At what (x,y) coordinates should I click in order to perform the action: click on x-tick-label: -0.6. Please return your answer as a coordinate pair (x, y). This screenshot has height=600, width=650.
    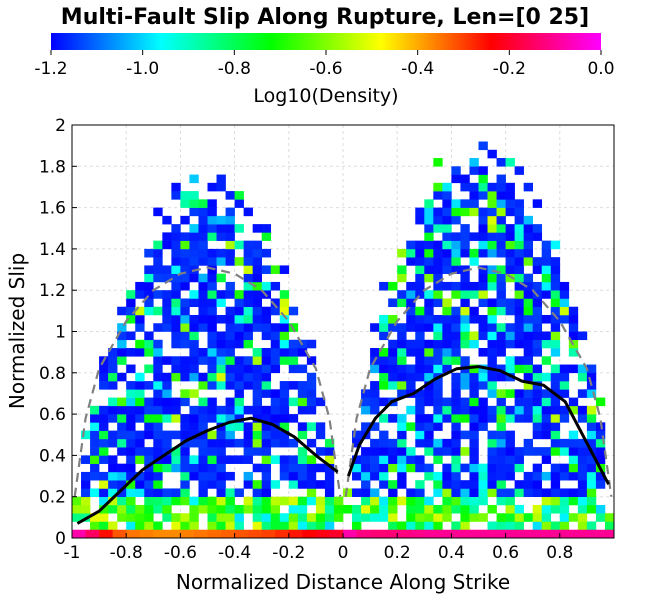
    Looking at the image, I should click on (180, 553).